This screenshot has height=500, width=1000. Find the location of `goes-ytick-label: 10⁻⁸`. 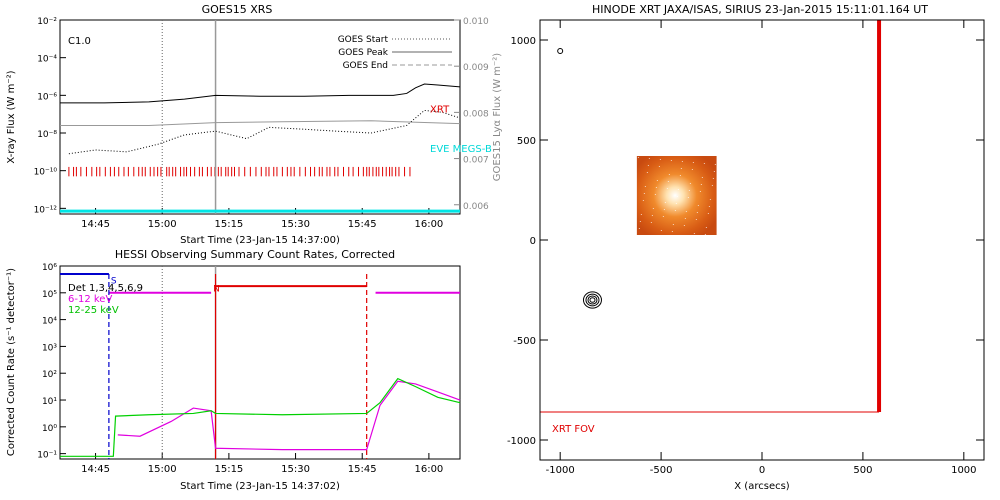

goes-ytick-label: 10⁻⁸ is located at coordinates (47, 135).